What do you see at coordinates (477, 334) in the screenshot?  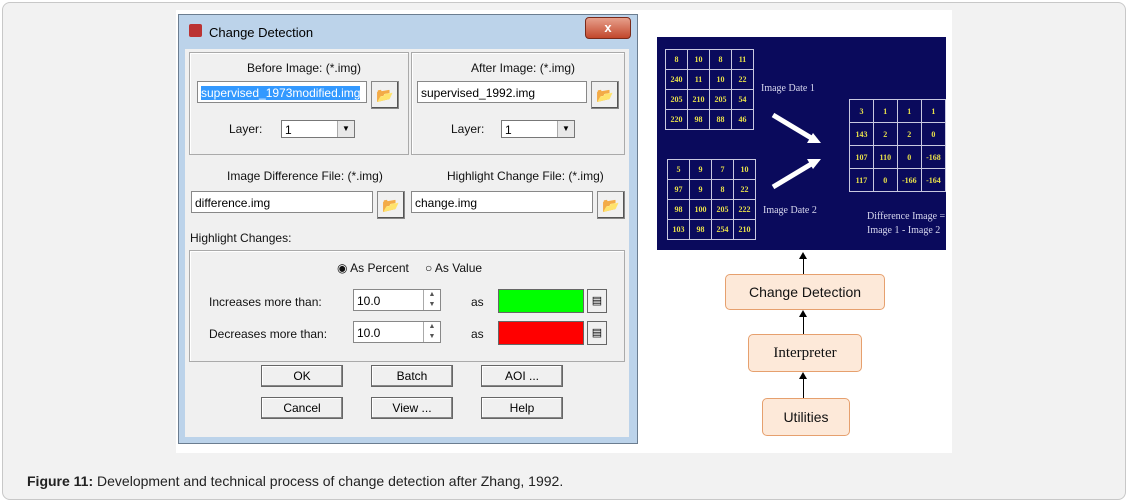 I see `as-label-2: as` at bounding box center [477, 334].